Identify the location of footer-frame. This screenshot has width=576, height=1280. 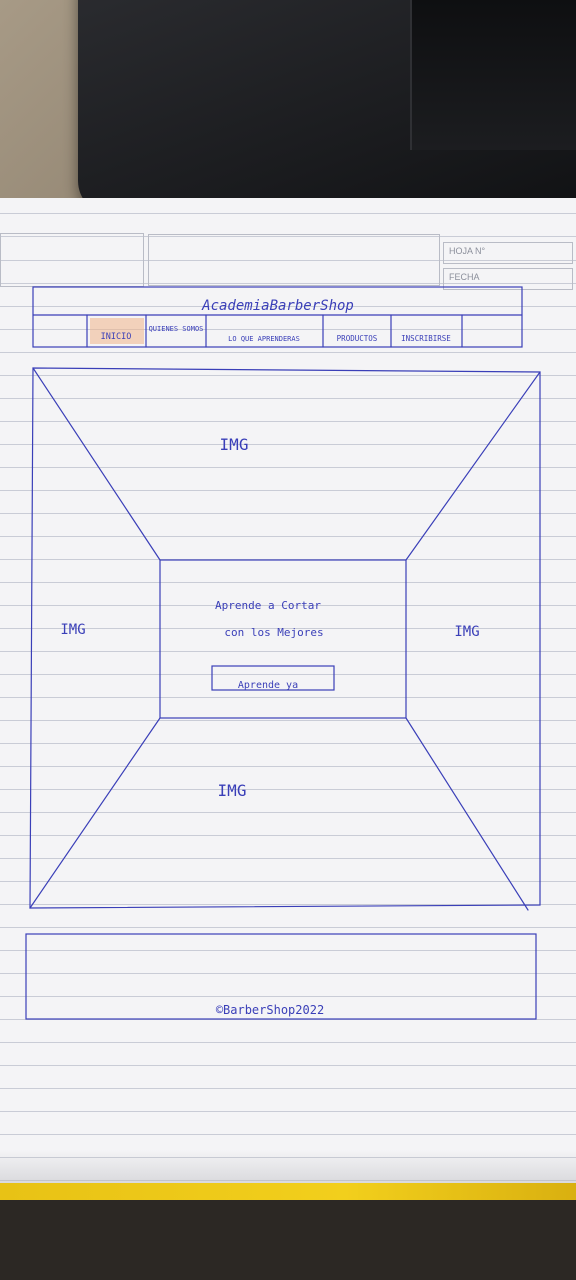
(281, 976).